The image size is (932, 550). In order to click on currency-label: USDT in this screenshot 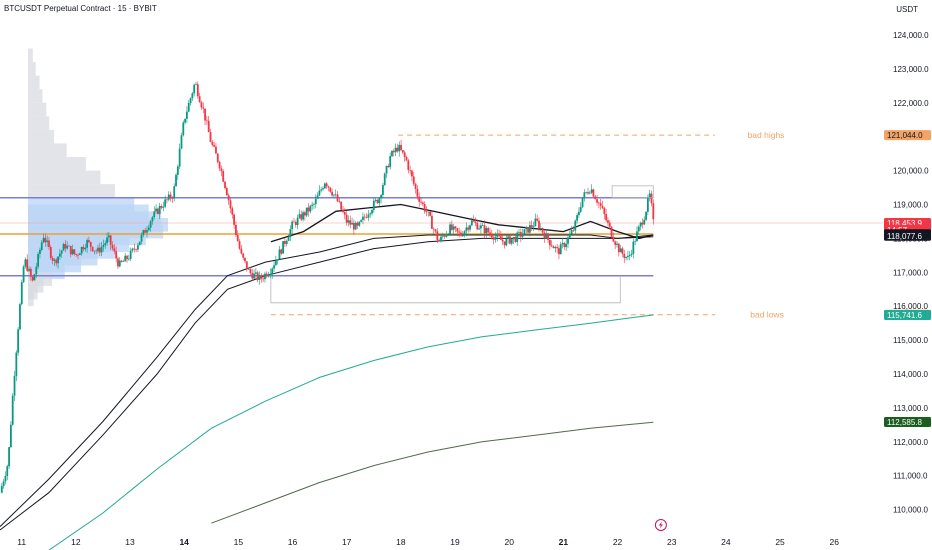, I will do `click(907, 9)`.